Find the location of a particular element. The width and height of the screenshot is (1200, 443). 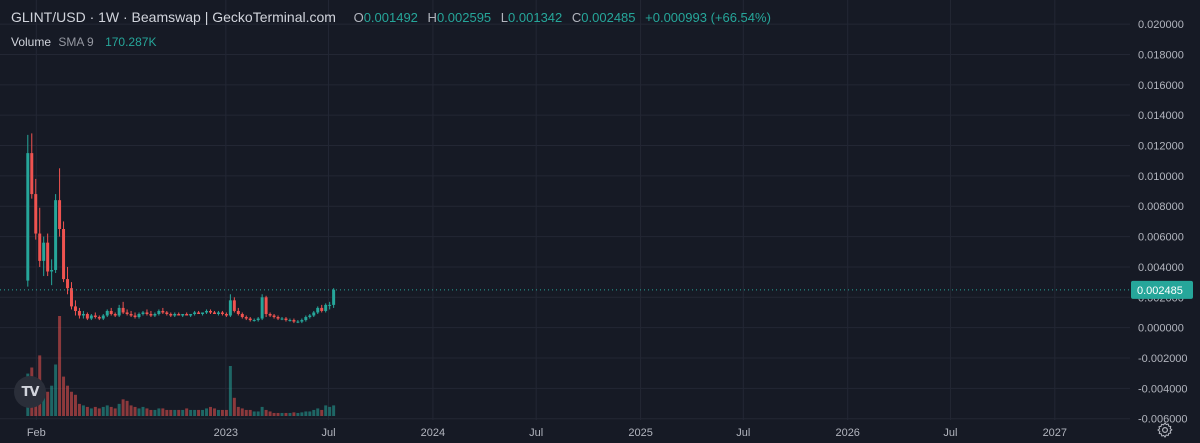

volume-sma-value: 170.287K is located at coordinates (131, 42).